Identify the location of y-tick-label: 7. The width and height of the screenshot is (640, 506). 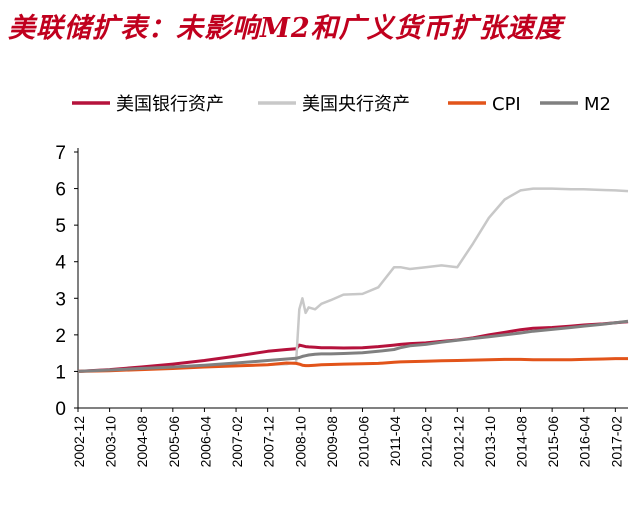
(60, 153).